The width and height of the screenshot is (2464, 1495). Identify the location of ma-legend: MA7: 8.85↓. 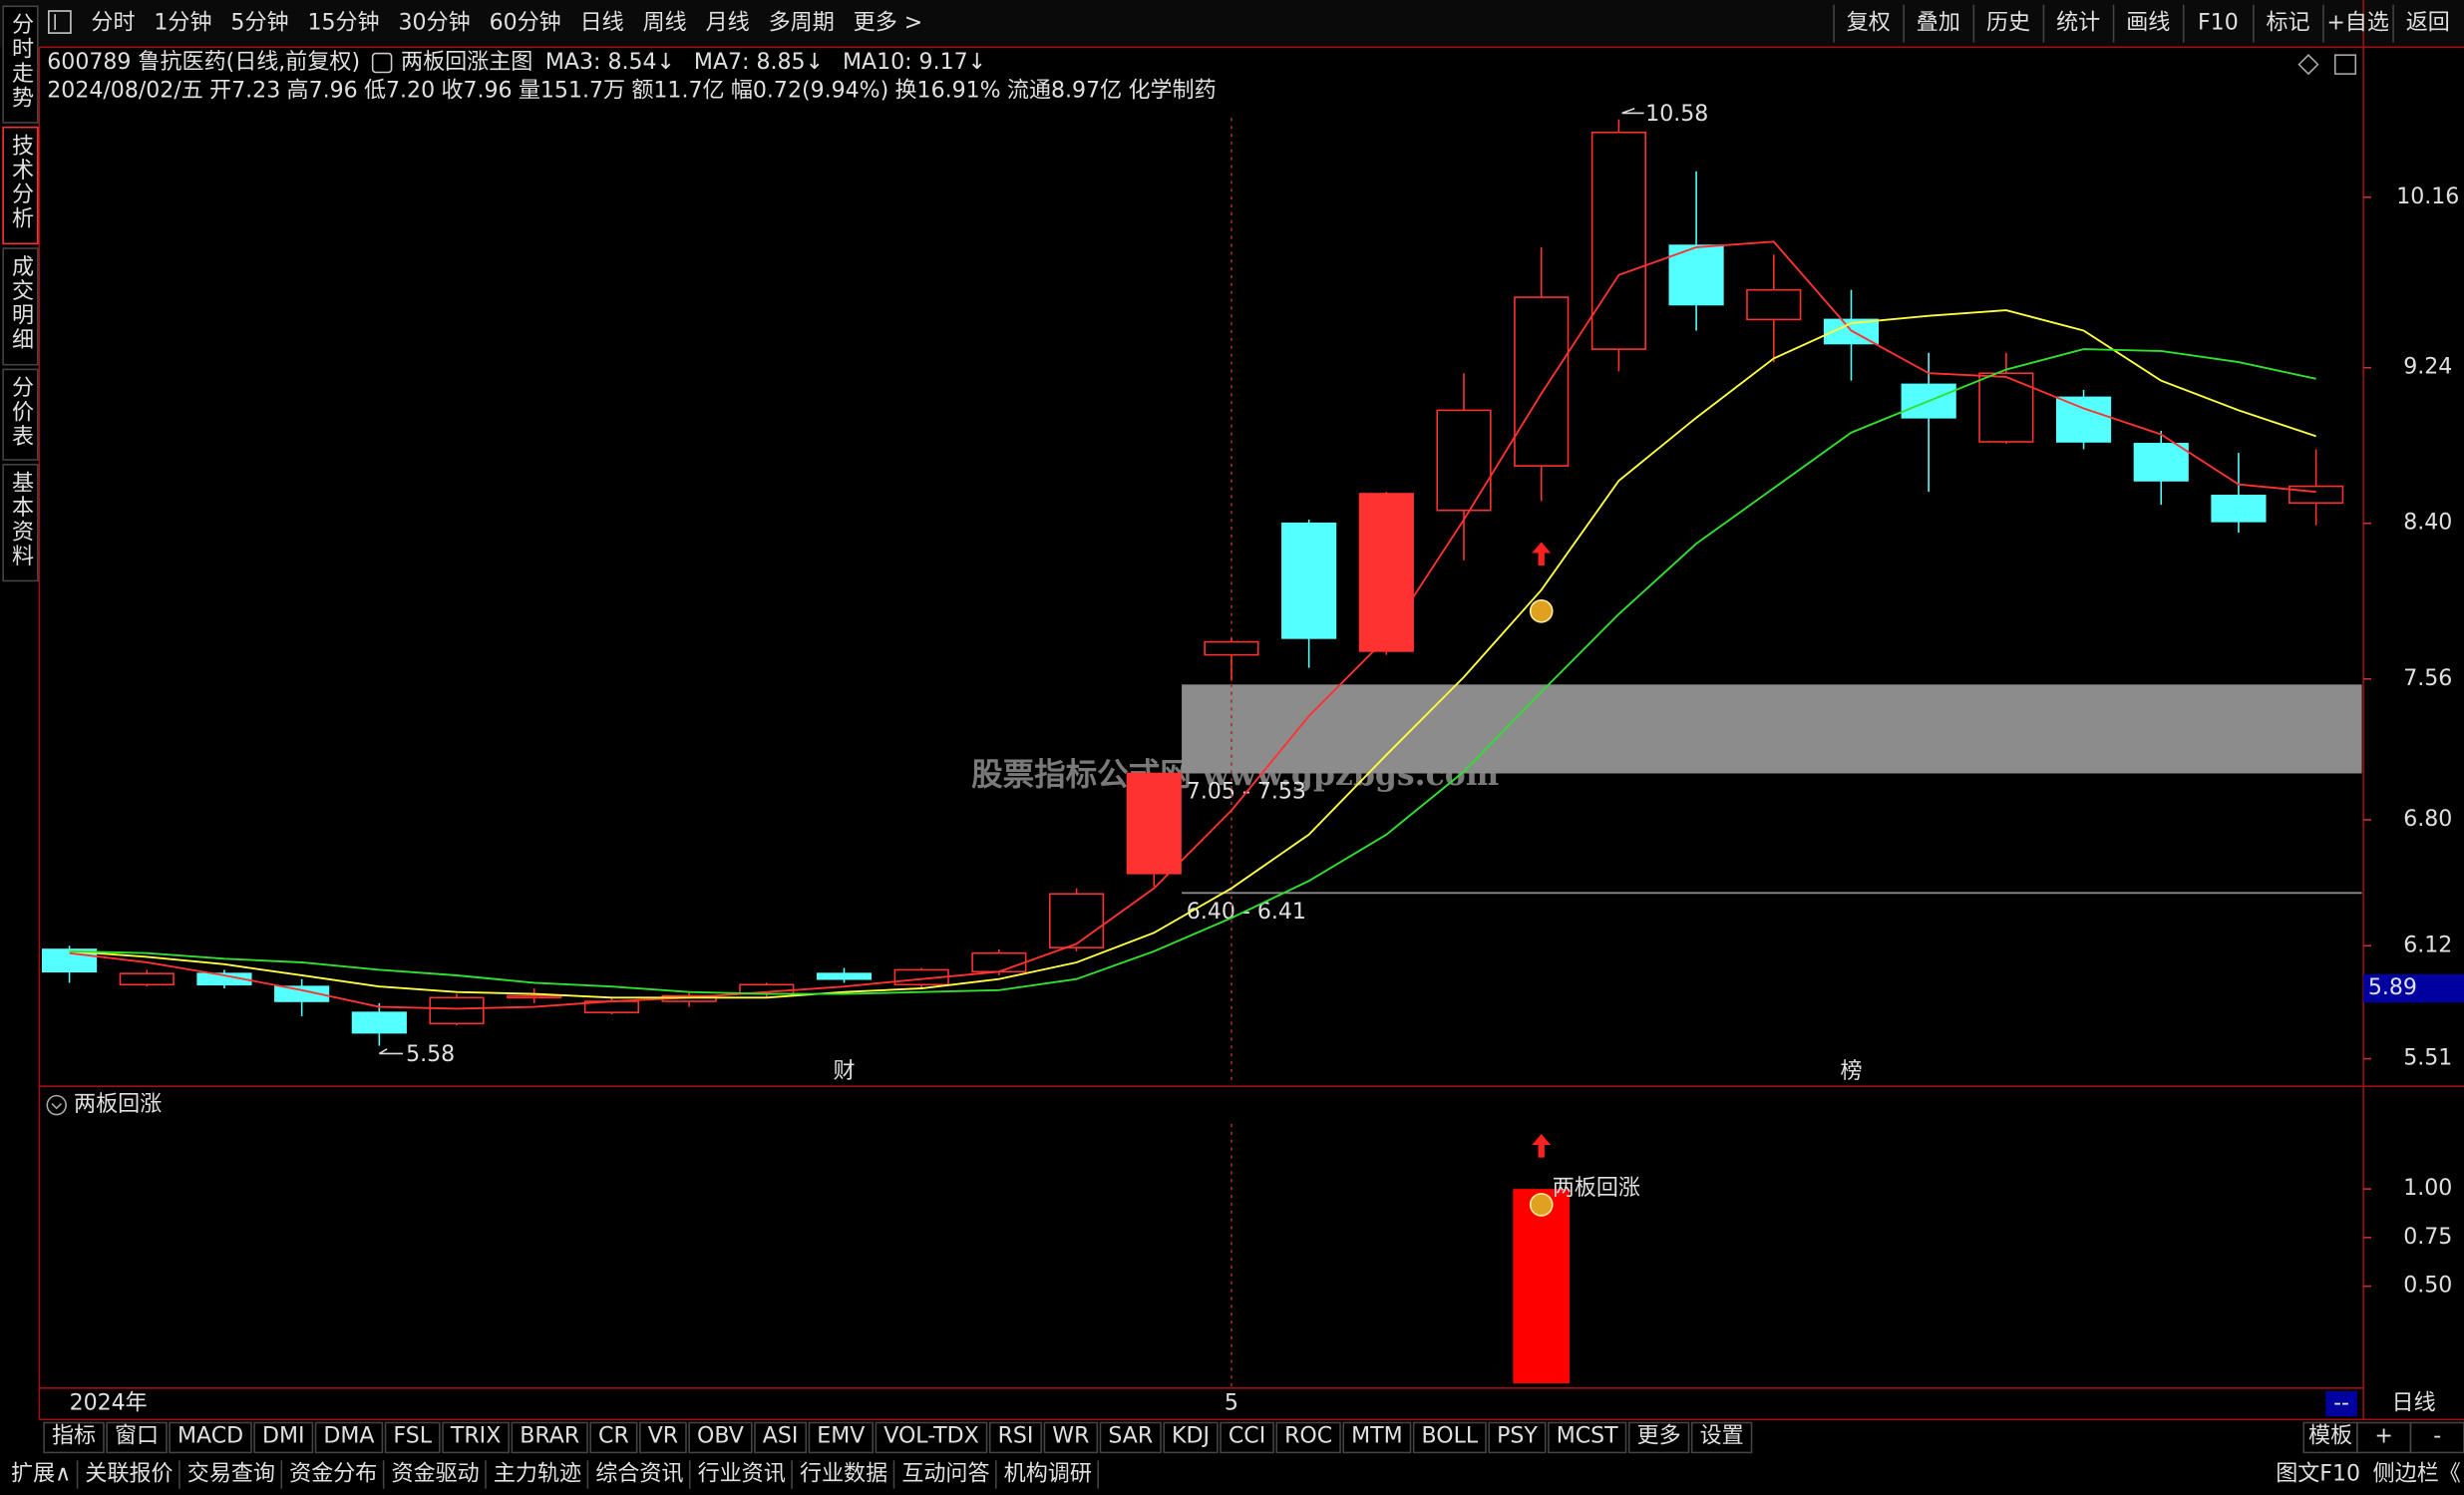
(759, 63).